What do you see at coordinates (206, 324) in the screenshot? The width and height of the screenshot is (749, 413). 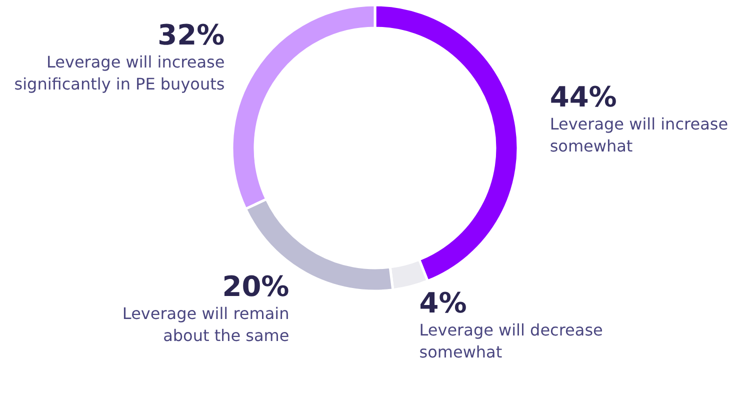 I see `slice-label: Leverage will remain about the same` at bounding box center [206, 324].